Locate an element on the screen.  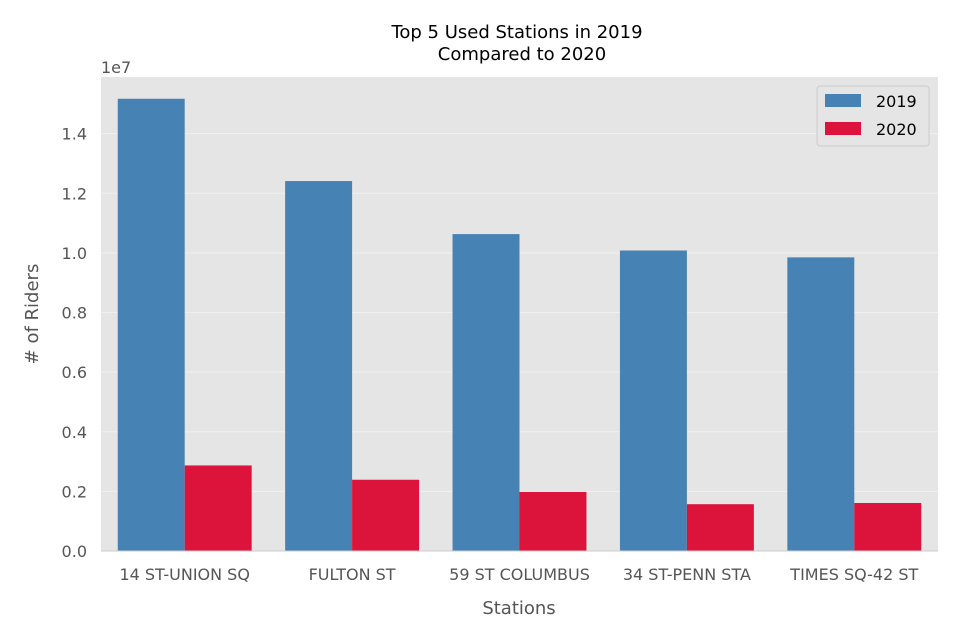
y-axis-offset-label: 1e7 is located at coordinates (116, 67).